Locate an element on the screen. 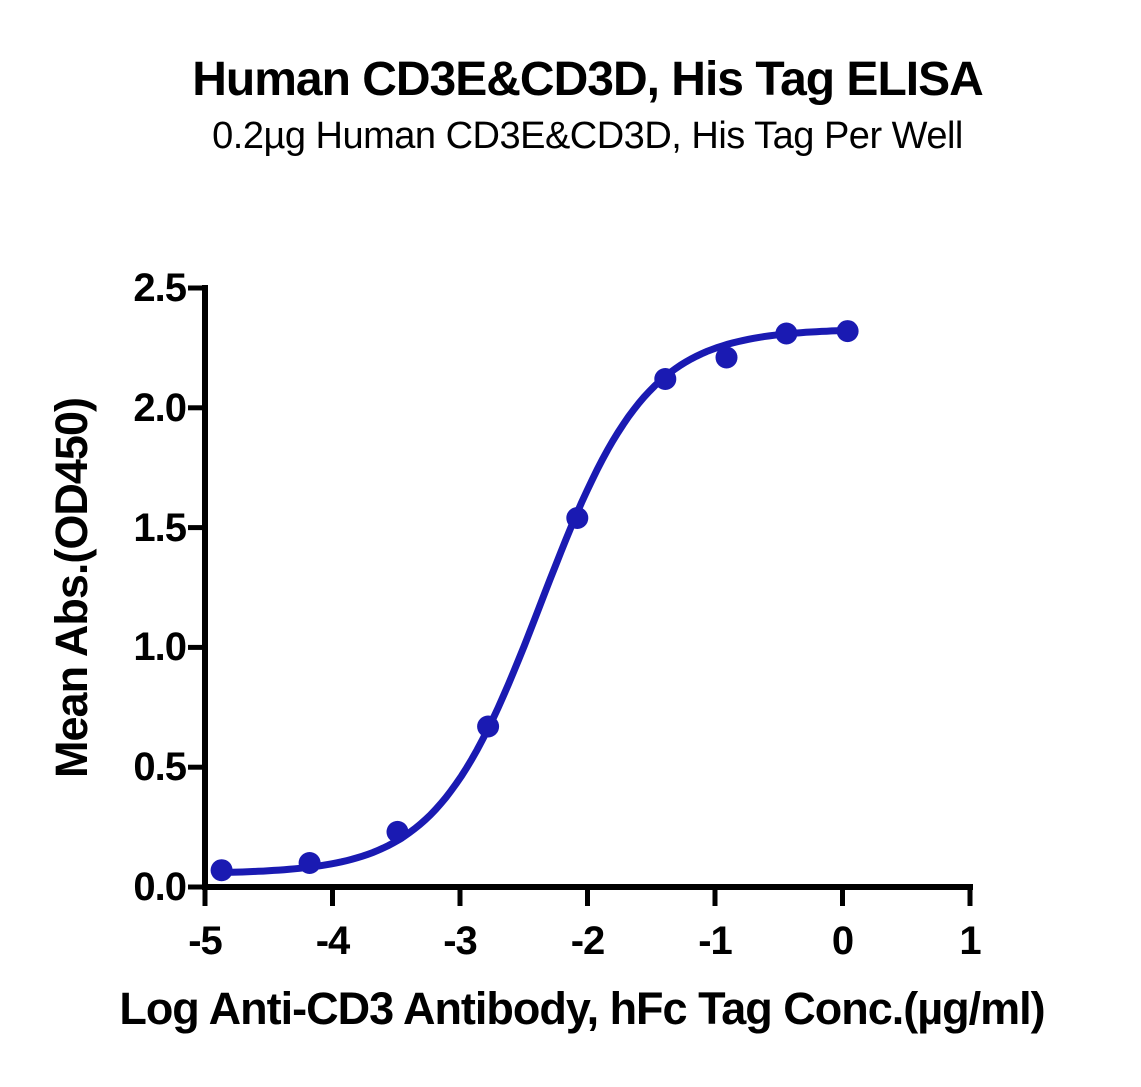 The height and width of the screenshot is (1087, 1141). chart-title: Human CD3E&CD3D, His Tag ELISA is located at coordinates (588, 79).